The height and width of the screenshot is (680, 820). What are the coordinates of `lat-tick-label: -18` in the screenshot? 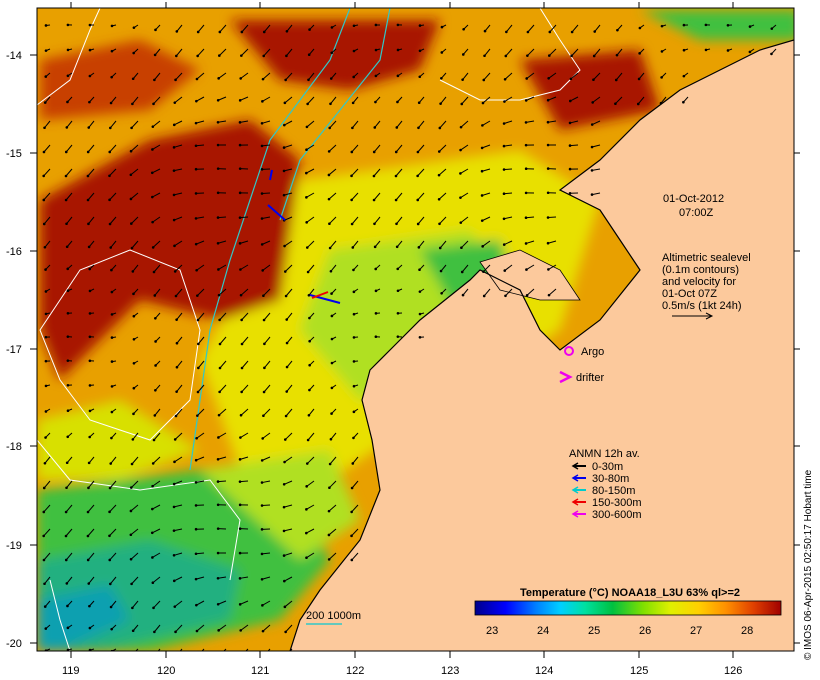 It's located at (14, 447).